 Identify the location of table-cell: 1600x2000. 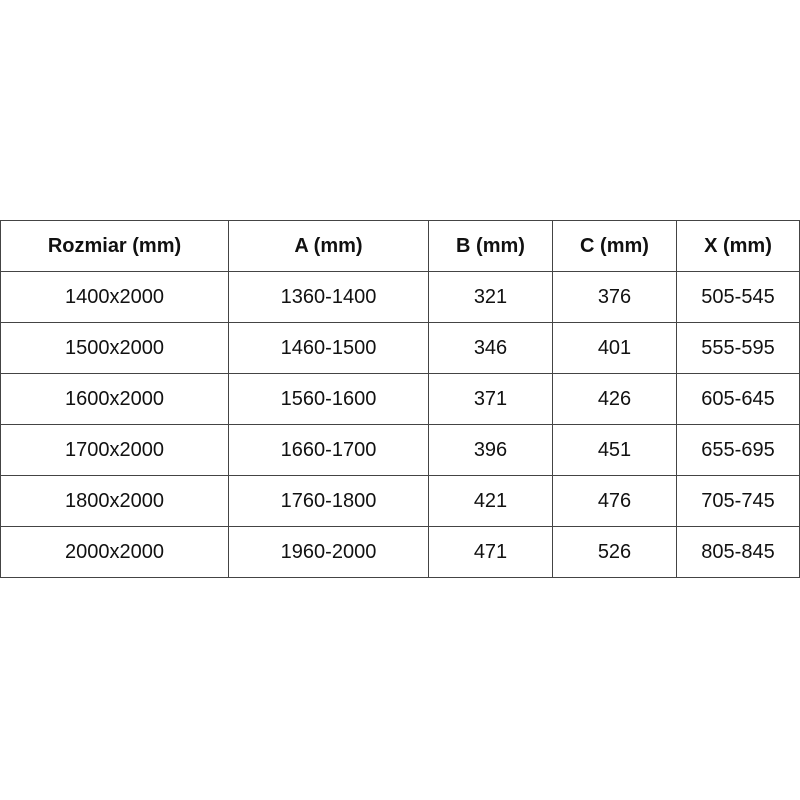
(114, 399).